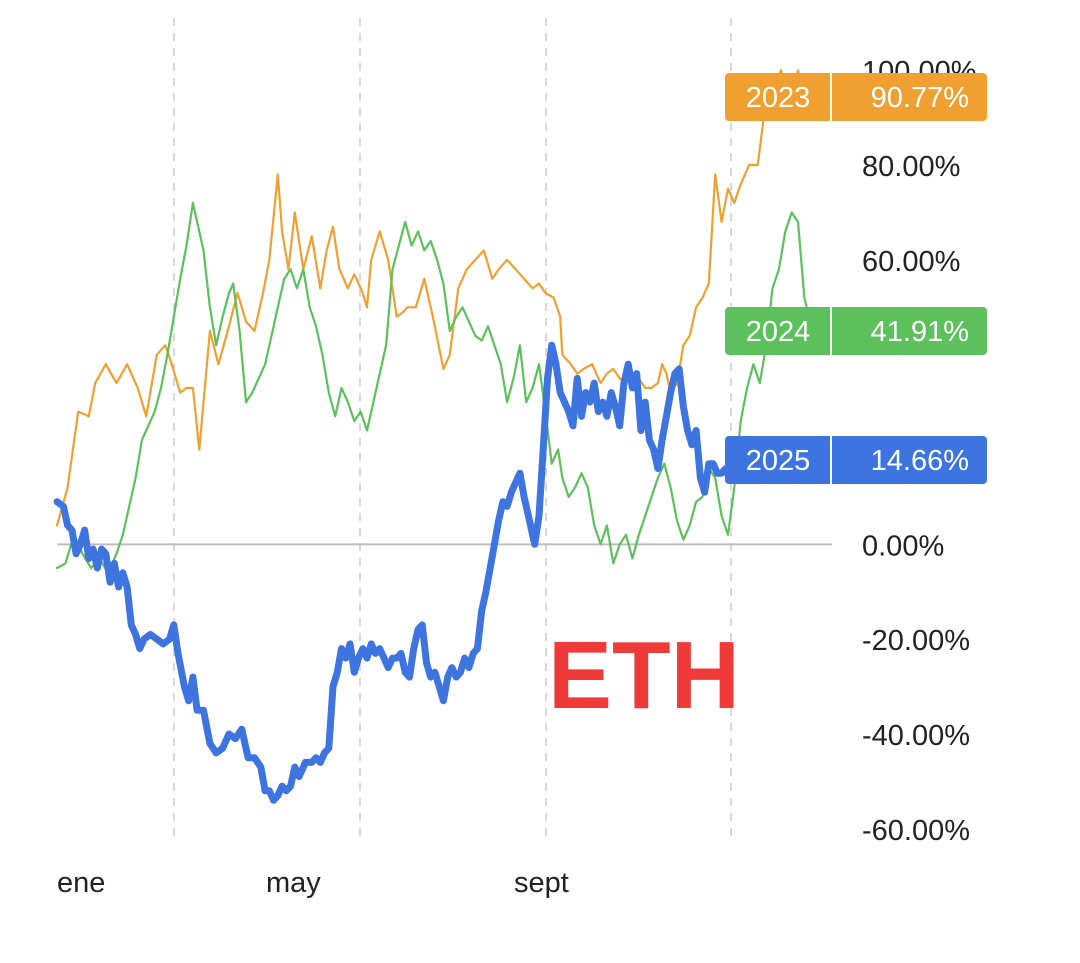 This screenshot has width=1080, height=963. What do you see at coordinates (541, 883) in the screenshot?
I see `x-tick-label-sept: sept` at bounding box center [541, 883].